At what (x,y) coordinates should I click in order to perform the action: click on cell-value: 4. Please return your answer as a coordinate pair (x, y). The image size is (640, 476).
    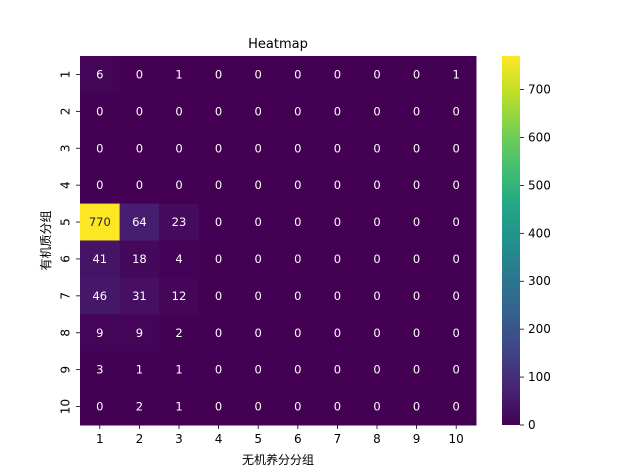
    Looking at the image, I should click on (178, 259).